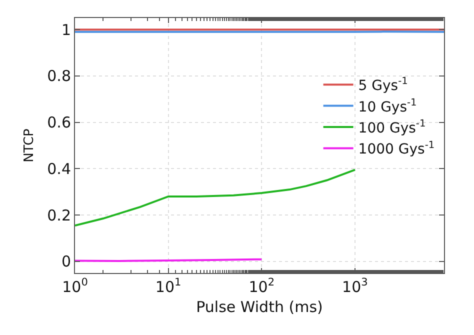  What do you see at coordinates (59, 215) in the screenshot?
I see `y-tick-label: 0.2` at bounding box center [59, 215].